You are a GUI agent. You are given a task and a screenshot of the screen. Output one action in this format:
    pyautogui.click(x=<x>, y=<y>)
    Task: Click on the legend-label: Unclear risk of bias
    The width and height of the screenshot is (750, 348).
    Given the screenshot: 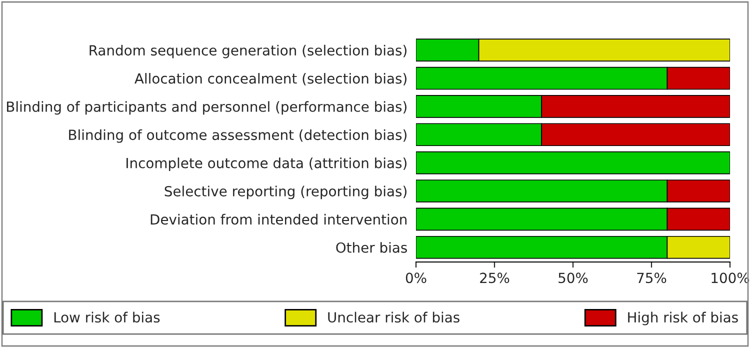 What is the action you would take?
    pyautogui.click(x=394, y=317)
    